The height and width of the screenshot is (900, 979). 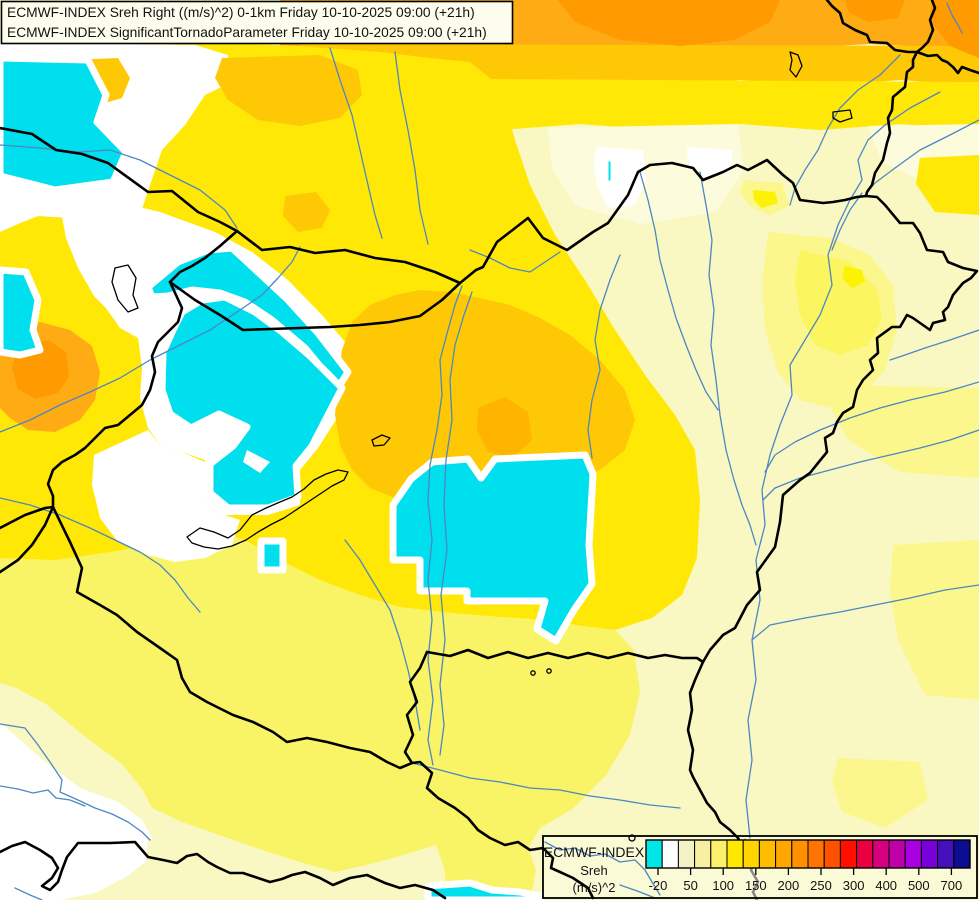 I want to click on central-orange-maximum, so click(x=485, y=395).